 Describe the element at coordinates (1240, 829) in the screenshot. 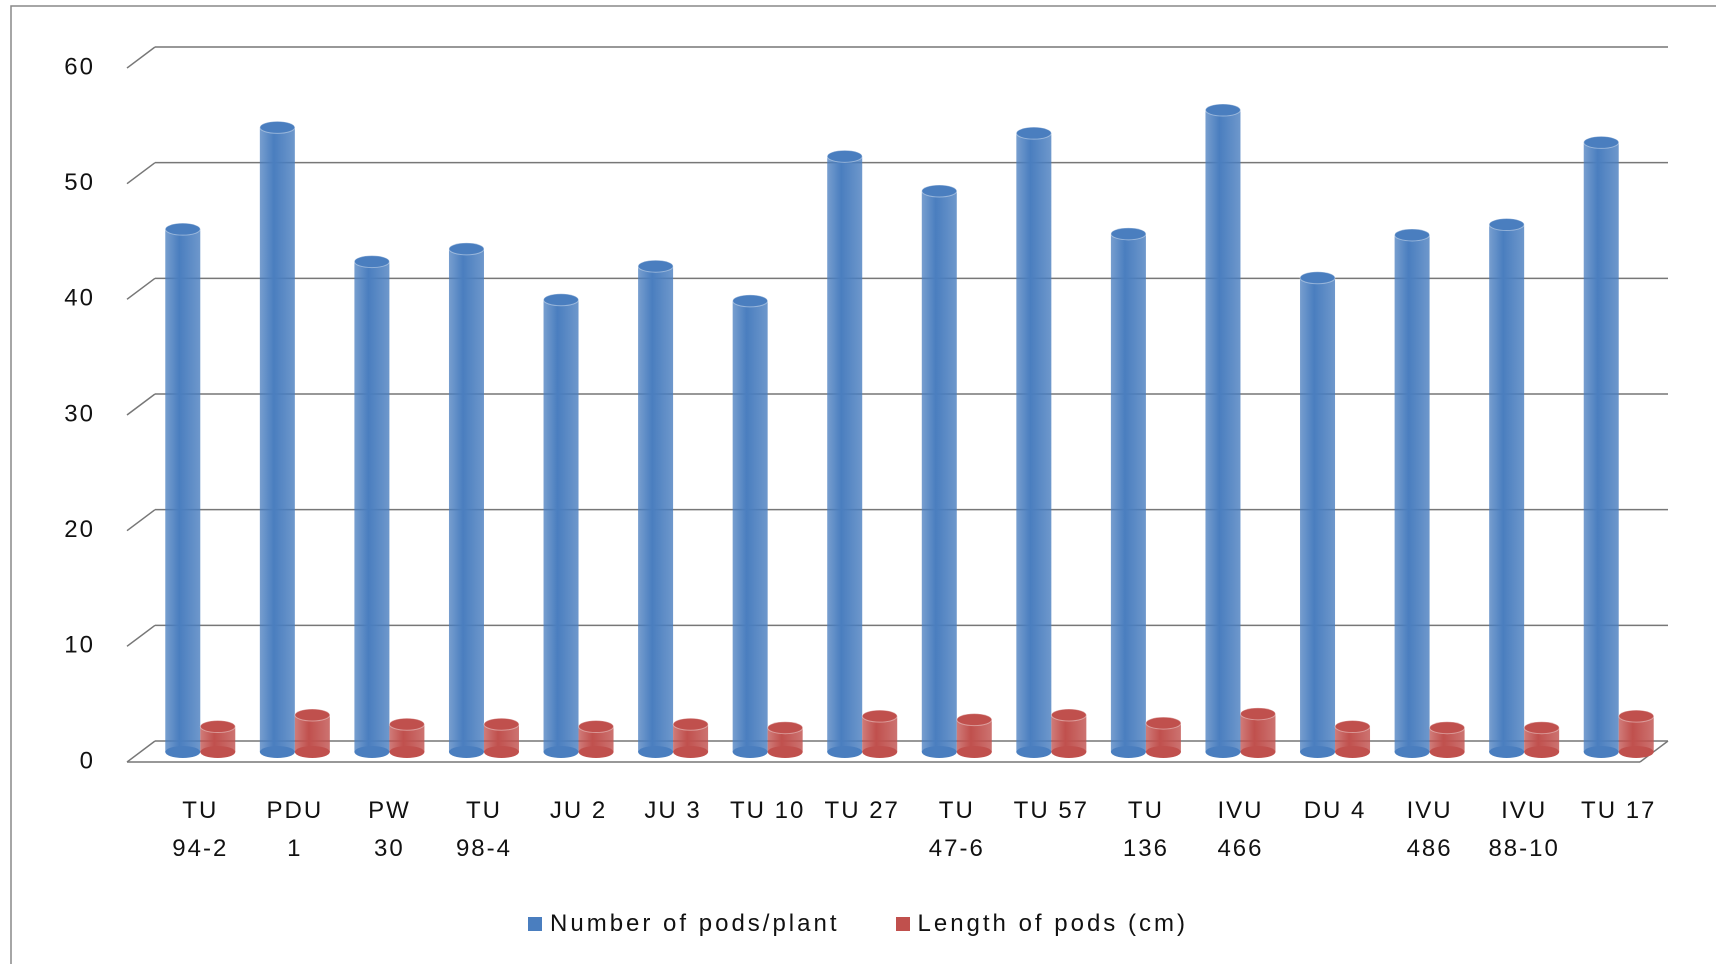

I see `x-tick-label: IVU 466` at that location.